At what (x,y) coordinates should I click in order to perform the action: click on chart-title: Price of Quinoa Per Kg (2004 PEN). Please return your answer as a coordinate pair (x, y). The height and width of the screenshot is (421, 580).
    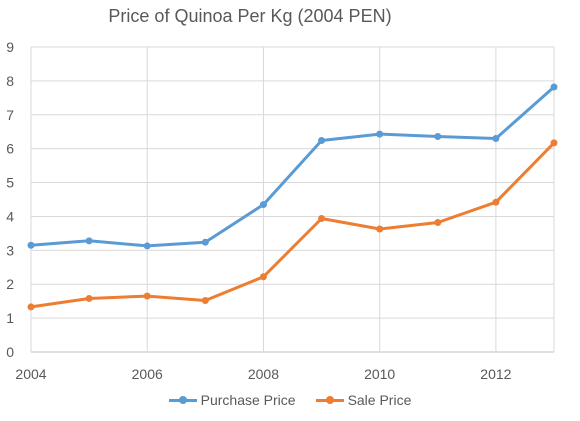
    Looking at the image, I should click on (250, 16).